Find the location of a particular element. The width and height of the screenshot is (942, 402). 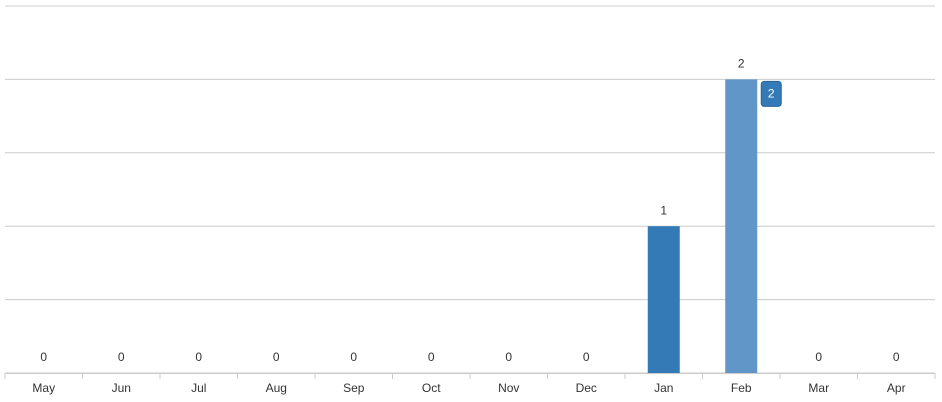

x-tick-label: Feb is located at coordinates (741, 388).